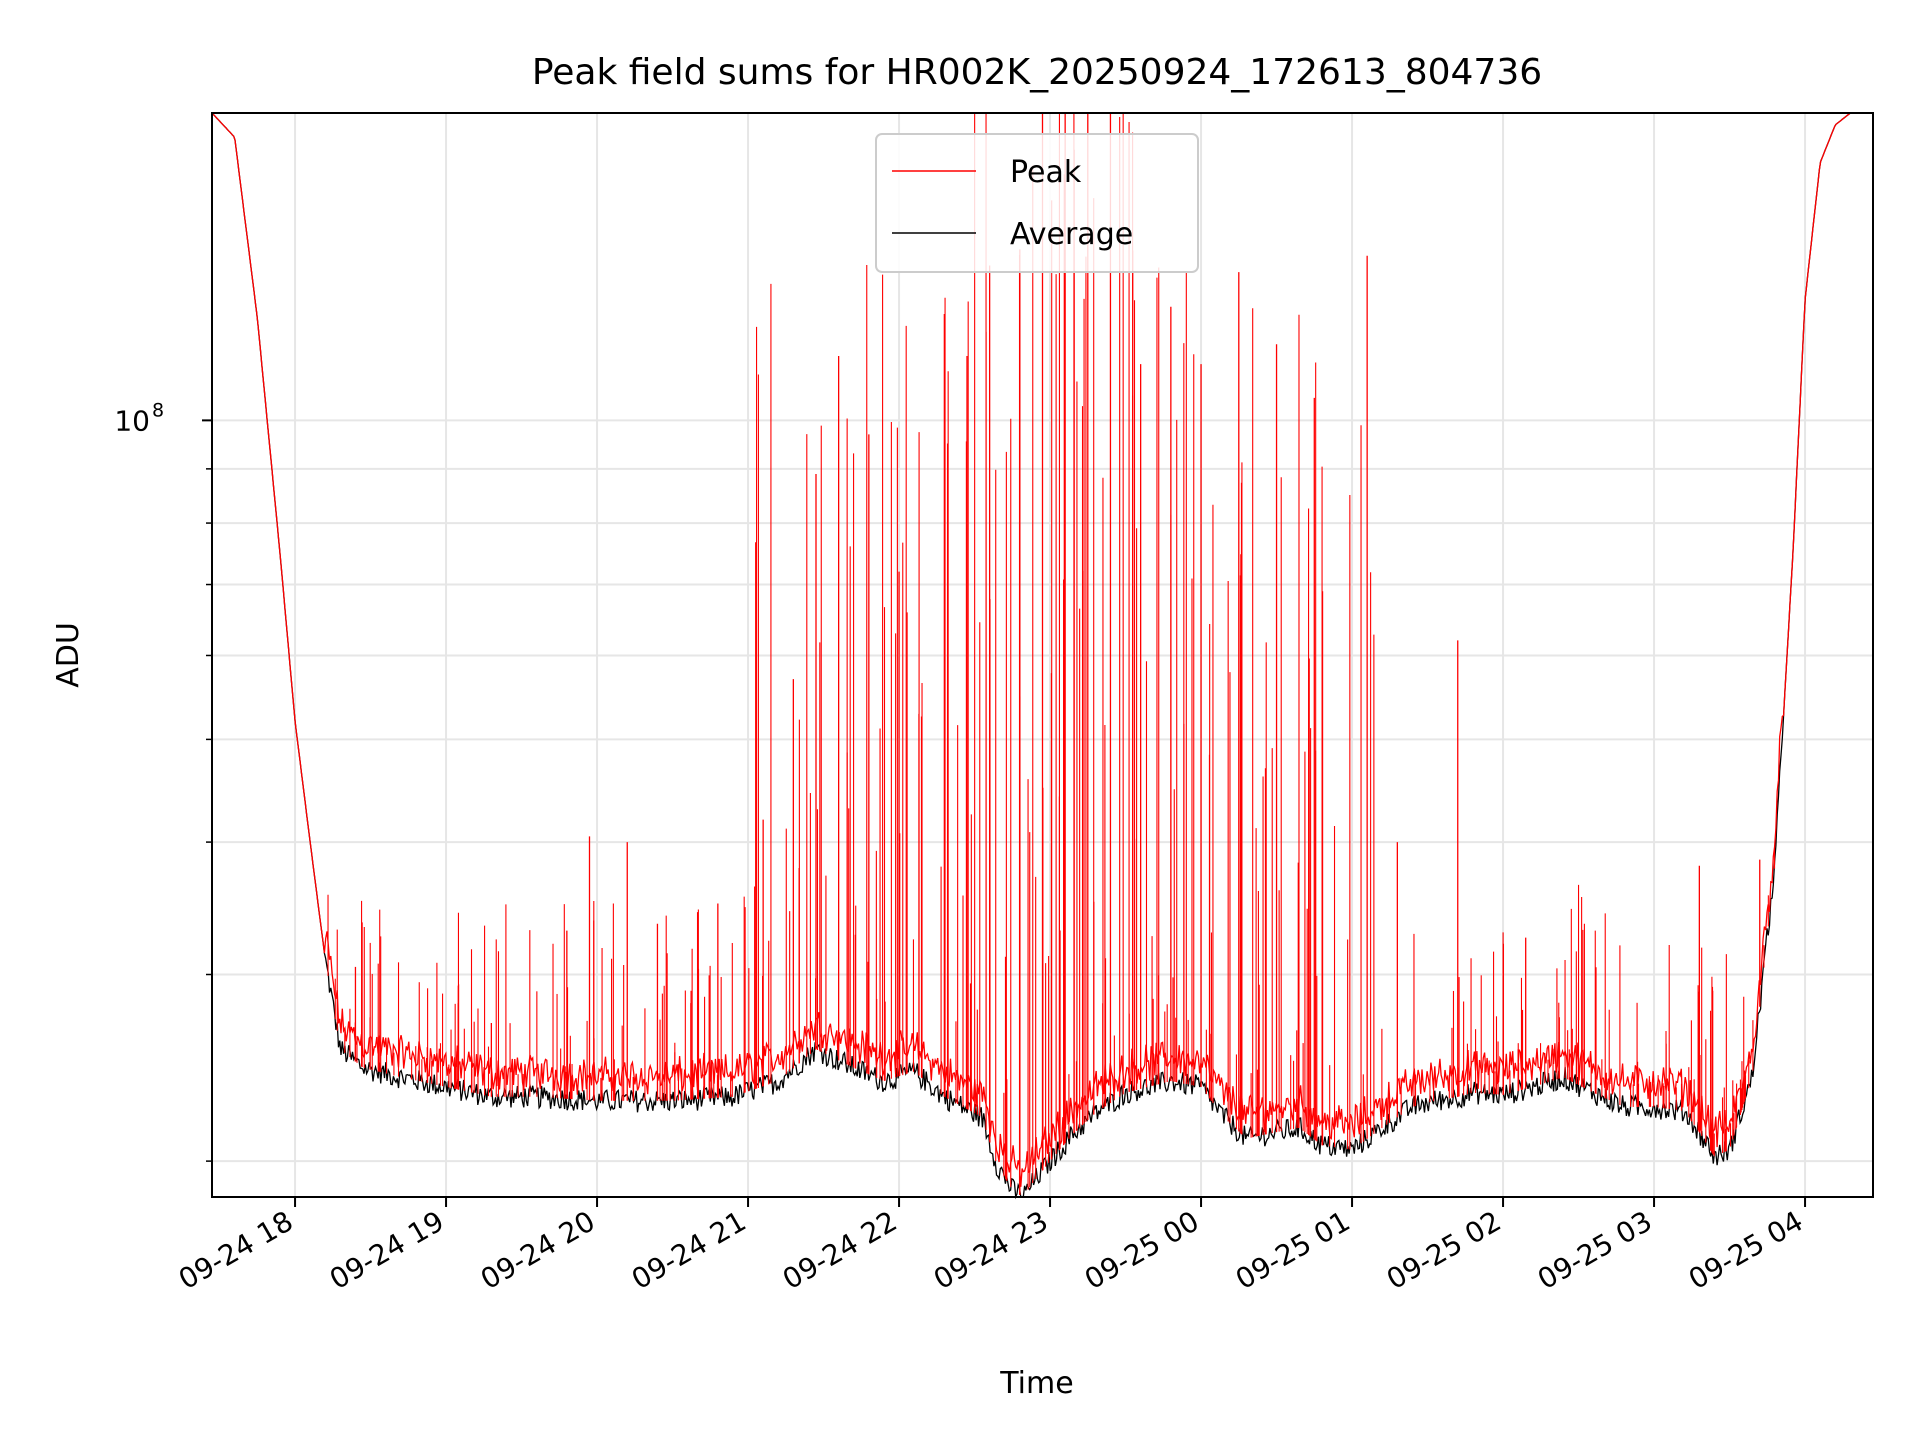  Describe the element at coordinates (1071, 234) in the screenshot. I see `legend-average-label: Average` at that location.